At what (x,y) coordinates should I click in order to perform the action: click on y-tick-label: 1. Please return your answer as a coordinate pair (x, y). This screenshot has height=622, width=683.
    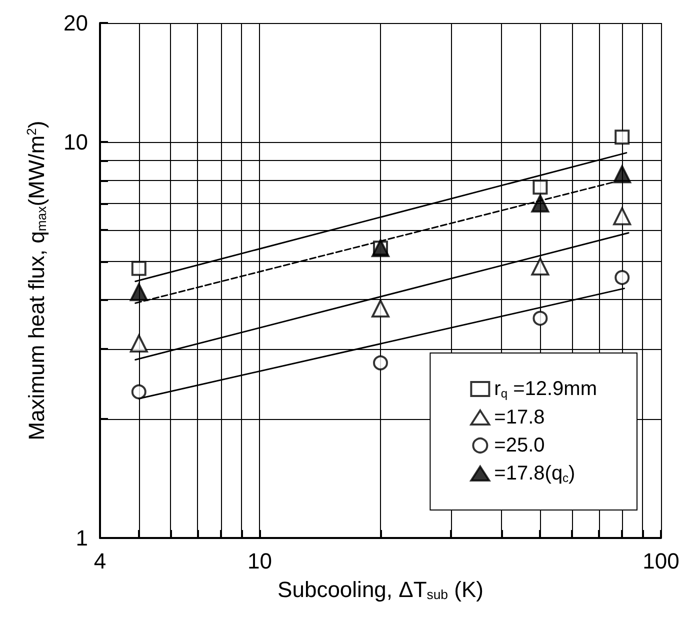
    Looking at the image, I should click on (82, 538).